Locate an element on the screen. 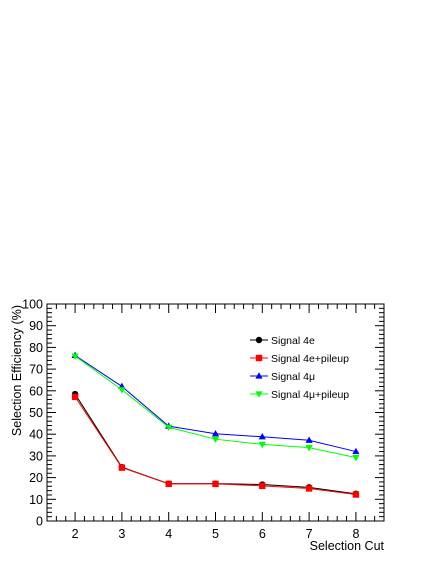  legend-label: Signal 4e is located at coordinates (293, 341).